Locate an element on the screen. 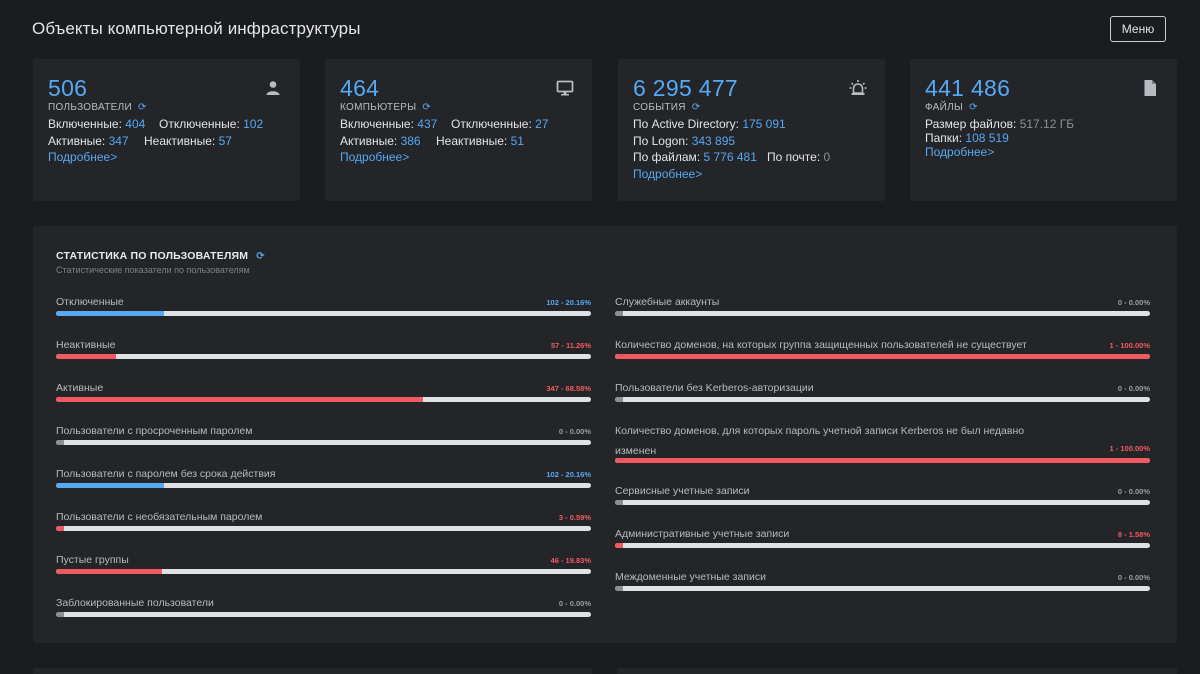 This screenshot has height=674, width=1200. stat-label: Отключенные is located at coordinates (90, 302).